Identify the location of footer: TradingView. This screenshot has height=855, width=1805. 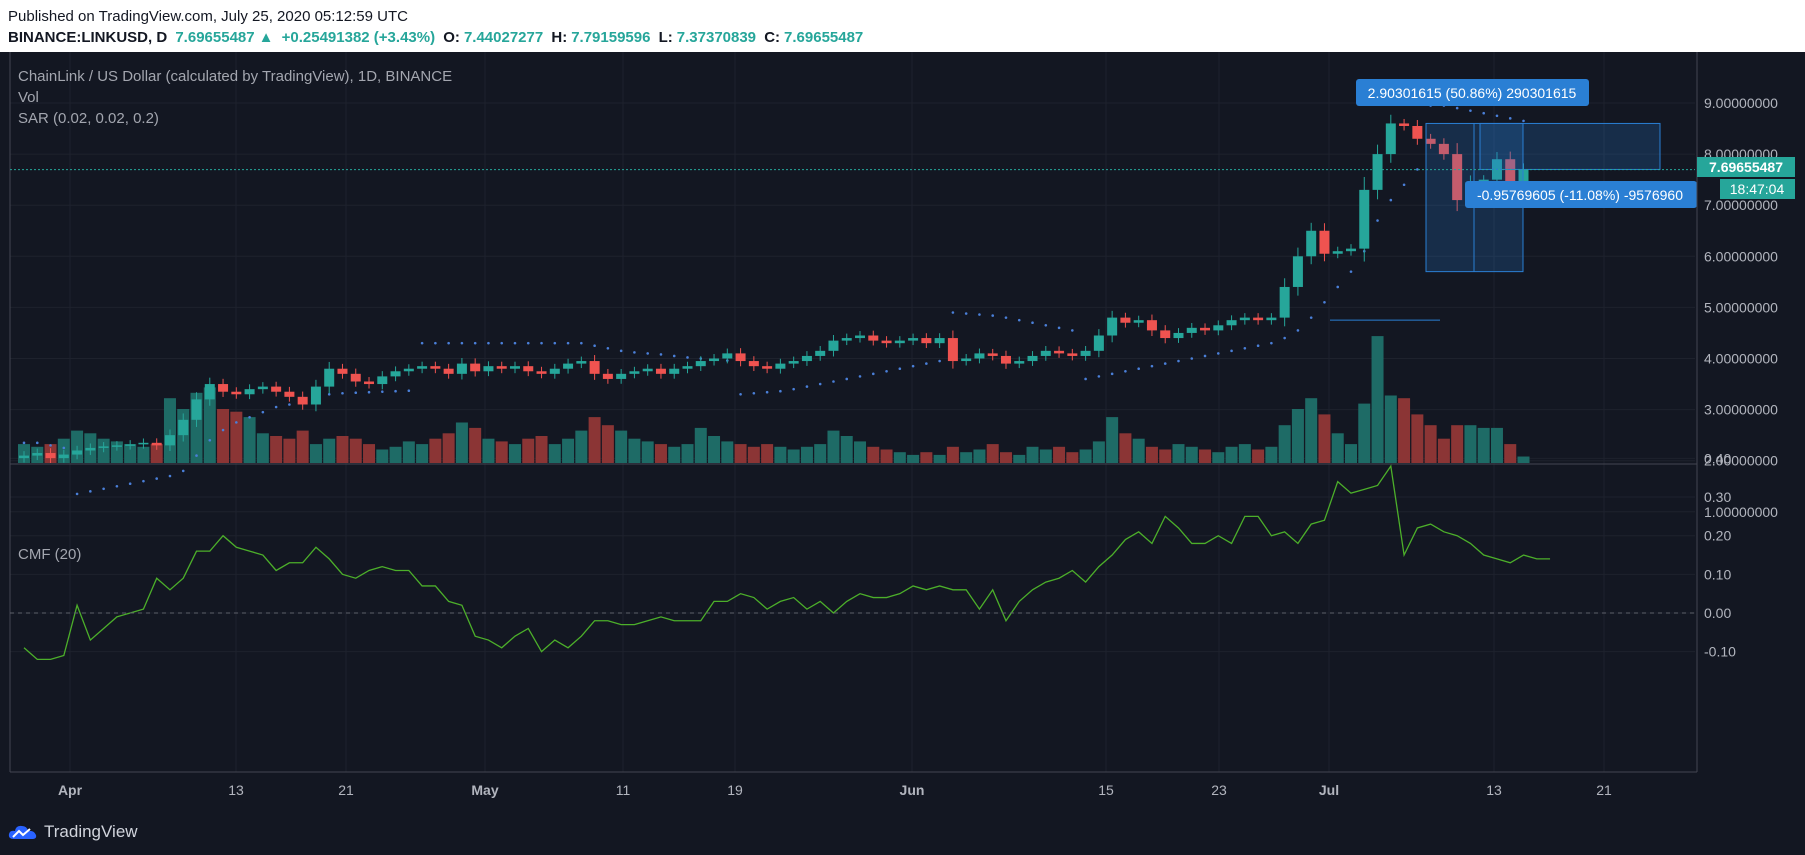
(902, 832).